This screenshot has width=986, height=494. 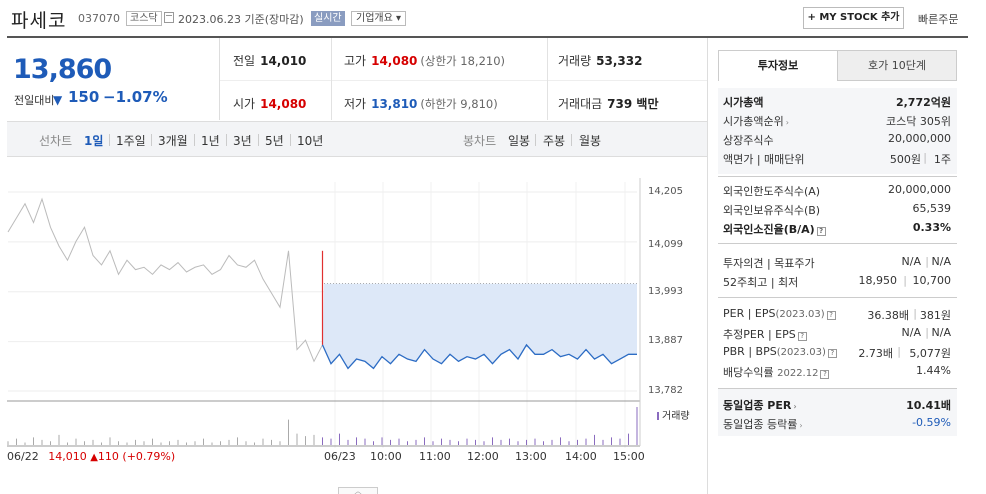 I want to click on y-tick-label: 13,782, so click(x=665, y=390).